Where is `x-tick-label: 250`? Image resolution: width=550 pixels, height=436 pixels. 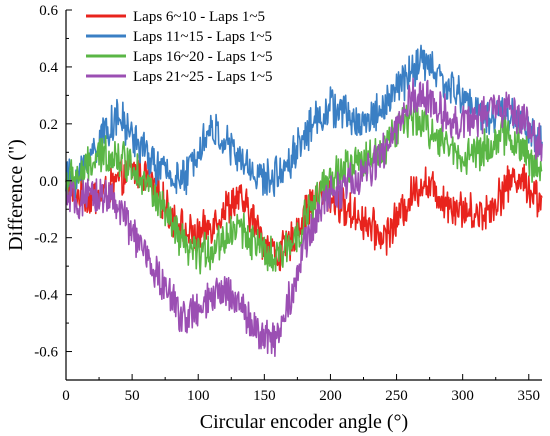 x-tick-label: 250 is located at coordinates (396, 396).